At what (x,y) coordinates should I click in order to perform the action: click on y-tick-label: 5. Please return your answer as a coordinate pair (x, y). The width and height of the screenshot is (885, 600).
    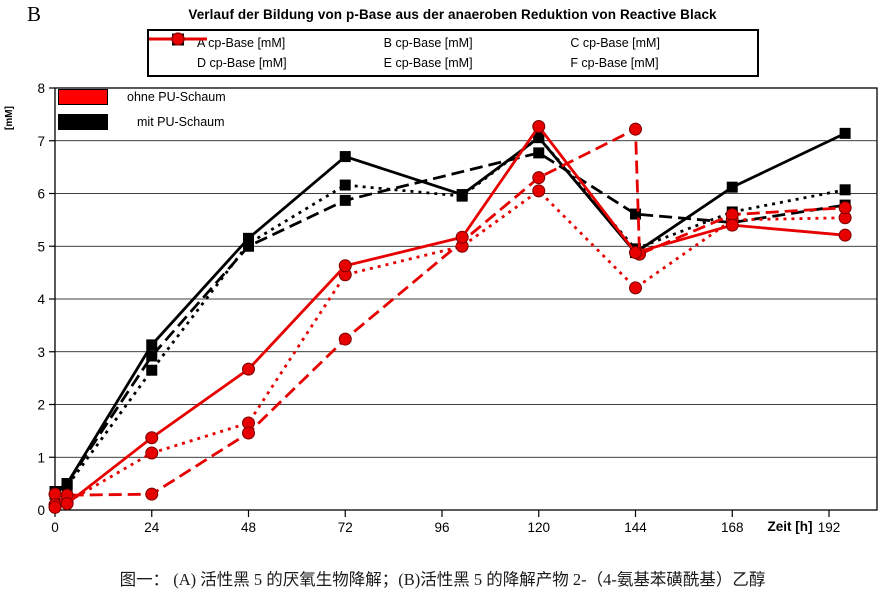
    Looking at the image, I should click on (41, 246).